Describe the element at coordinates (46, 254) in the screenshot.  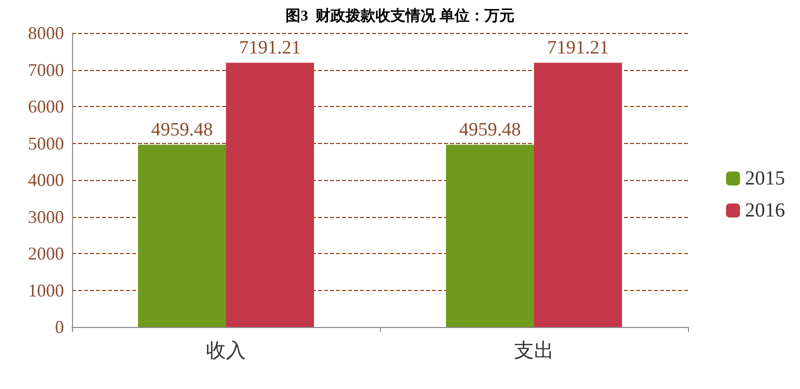
I see `y-tick-label: 2000` at that location.